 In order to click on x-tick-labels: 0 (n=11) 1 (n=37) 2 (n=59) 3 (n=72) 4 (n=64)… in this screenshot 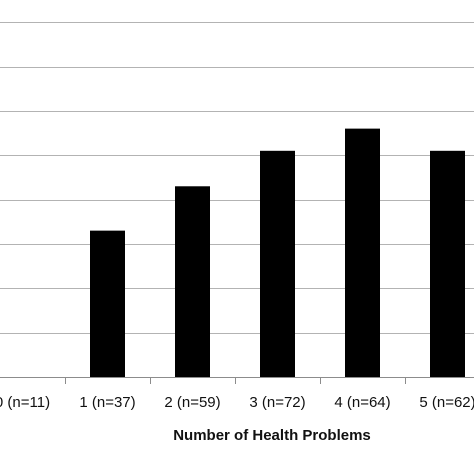, I will do `click(237, 402)`.